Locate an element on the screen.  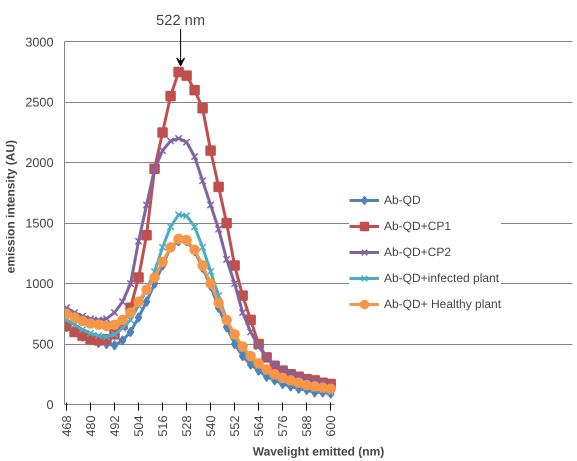
y-tick-label: 500 is located at coordinates (43, 345).